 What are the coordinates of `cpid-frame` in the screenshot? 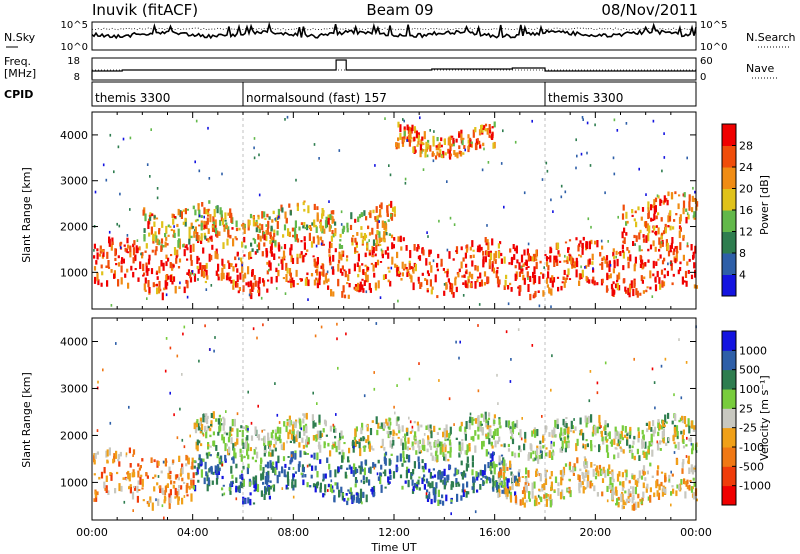 It's located at (394, 94).